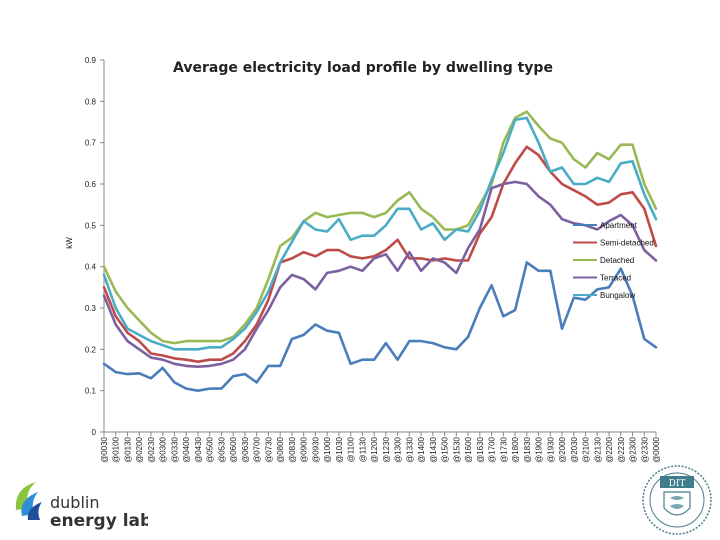 The height and width of the screenshot is (540, 720). I want to click on dublin-energy-lab-logo: dublin energy lab., so click(81, 506).